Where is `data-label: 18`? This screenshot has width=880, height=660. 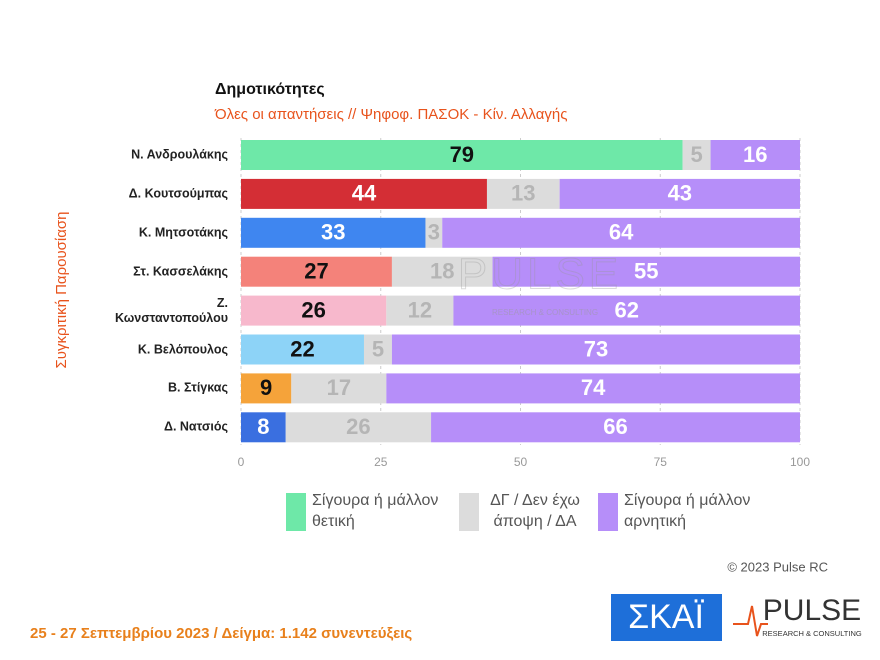 data-label: 18 is located at coordinates (442, 271).